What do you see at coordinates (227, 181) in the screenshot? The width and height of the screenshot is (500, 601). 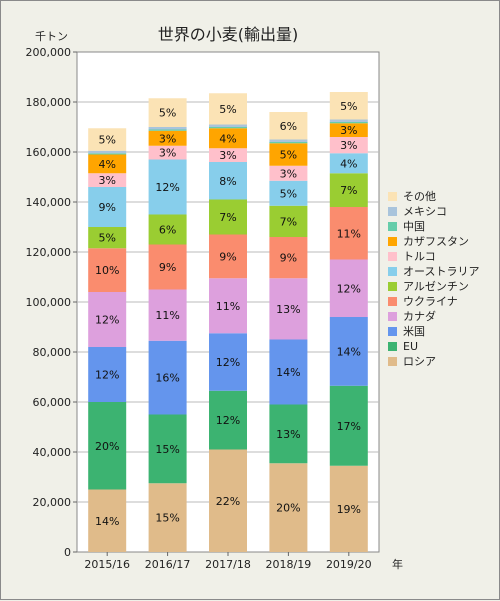 I see `bar-segment-label: 8%` at bounding box center [227, 181].